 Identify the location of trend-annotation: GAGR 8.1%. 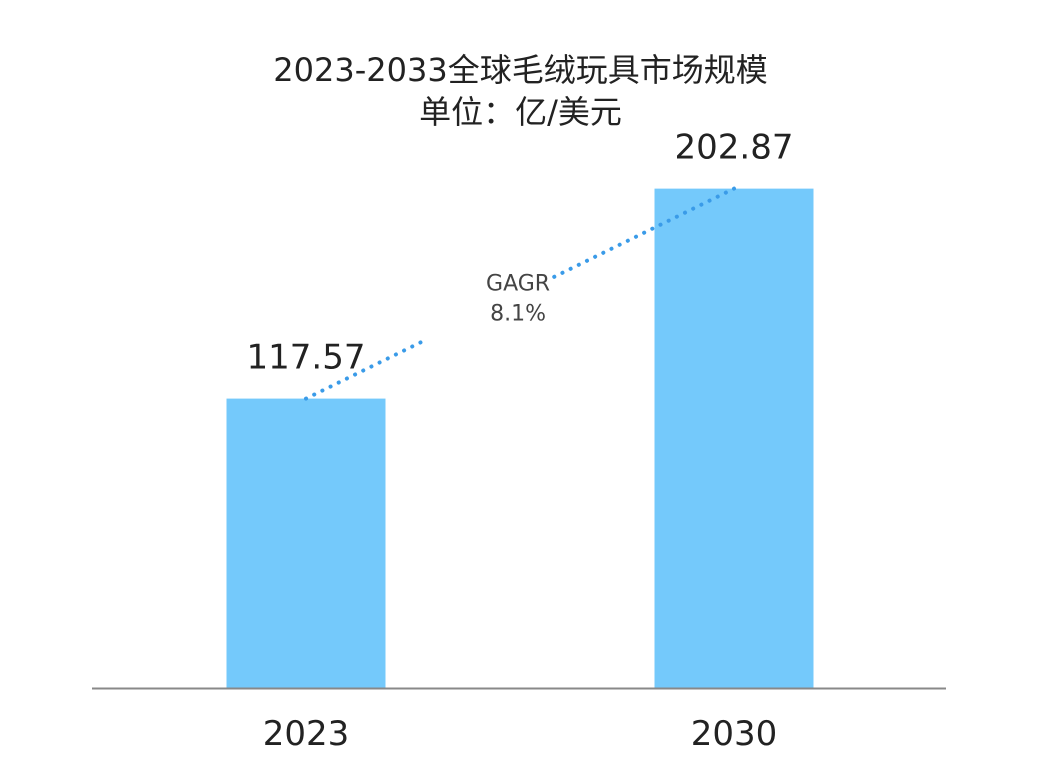
(520, 293).